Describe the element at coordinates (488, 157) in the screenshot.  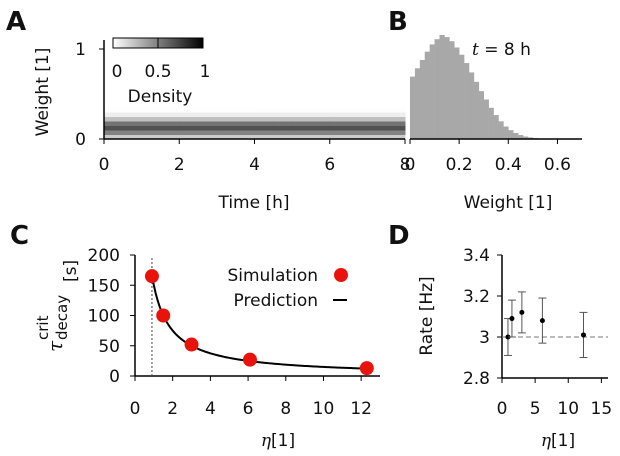
I see `panel-b-x-ticks: 0 0.2 0.4 0.6` at that location.